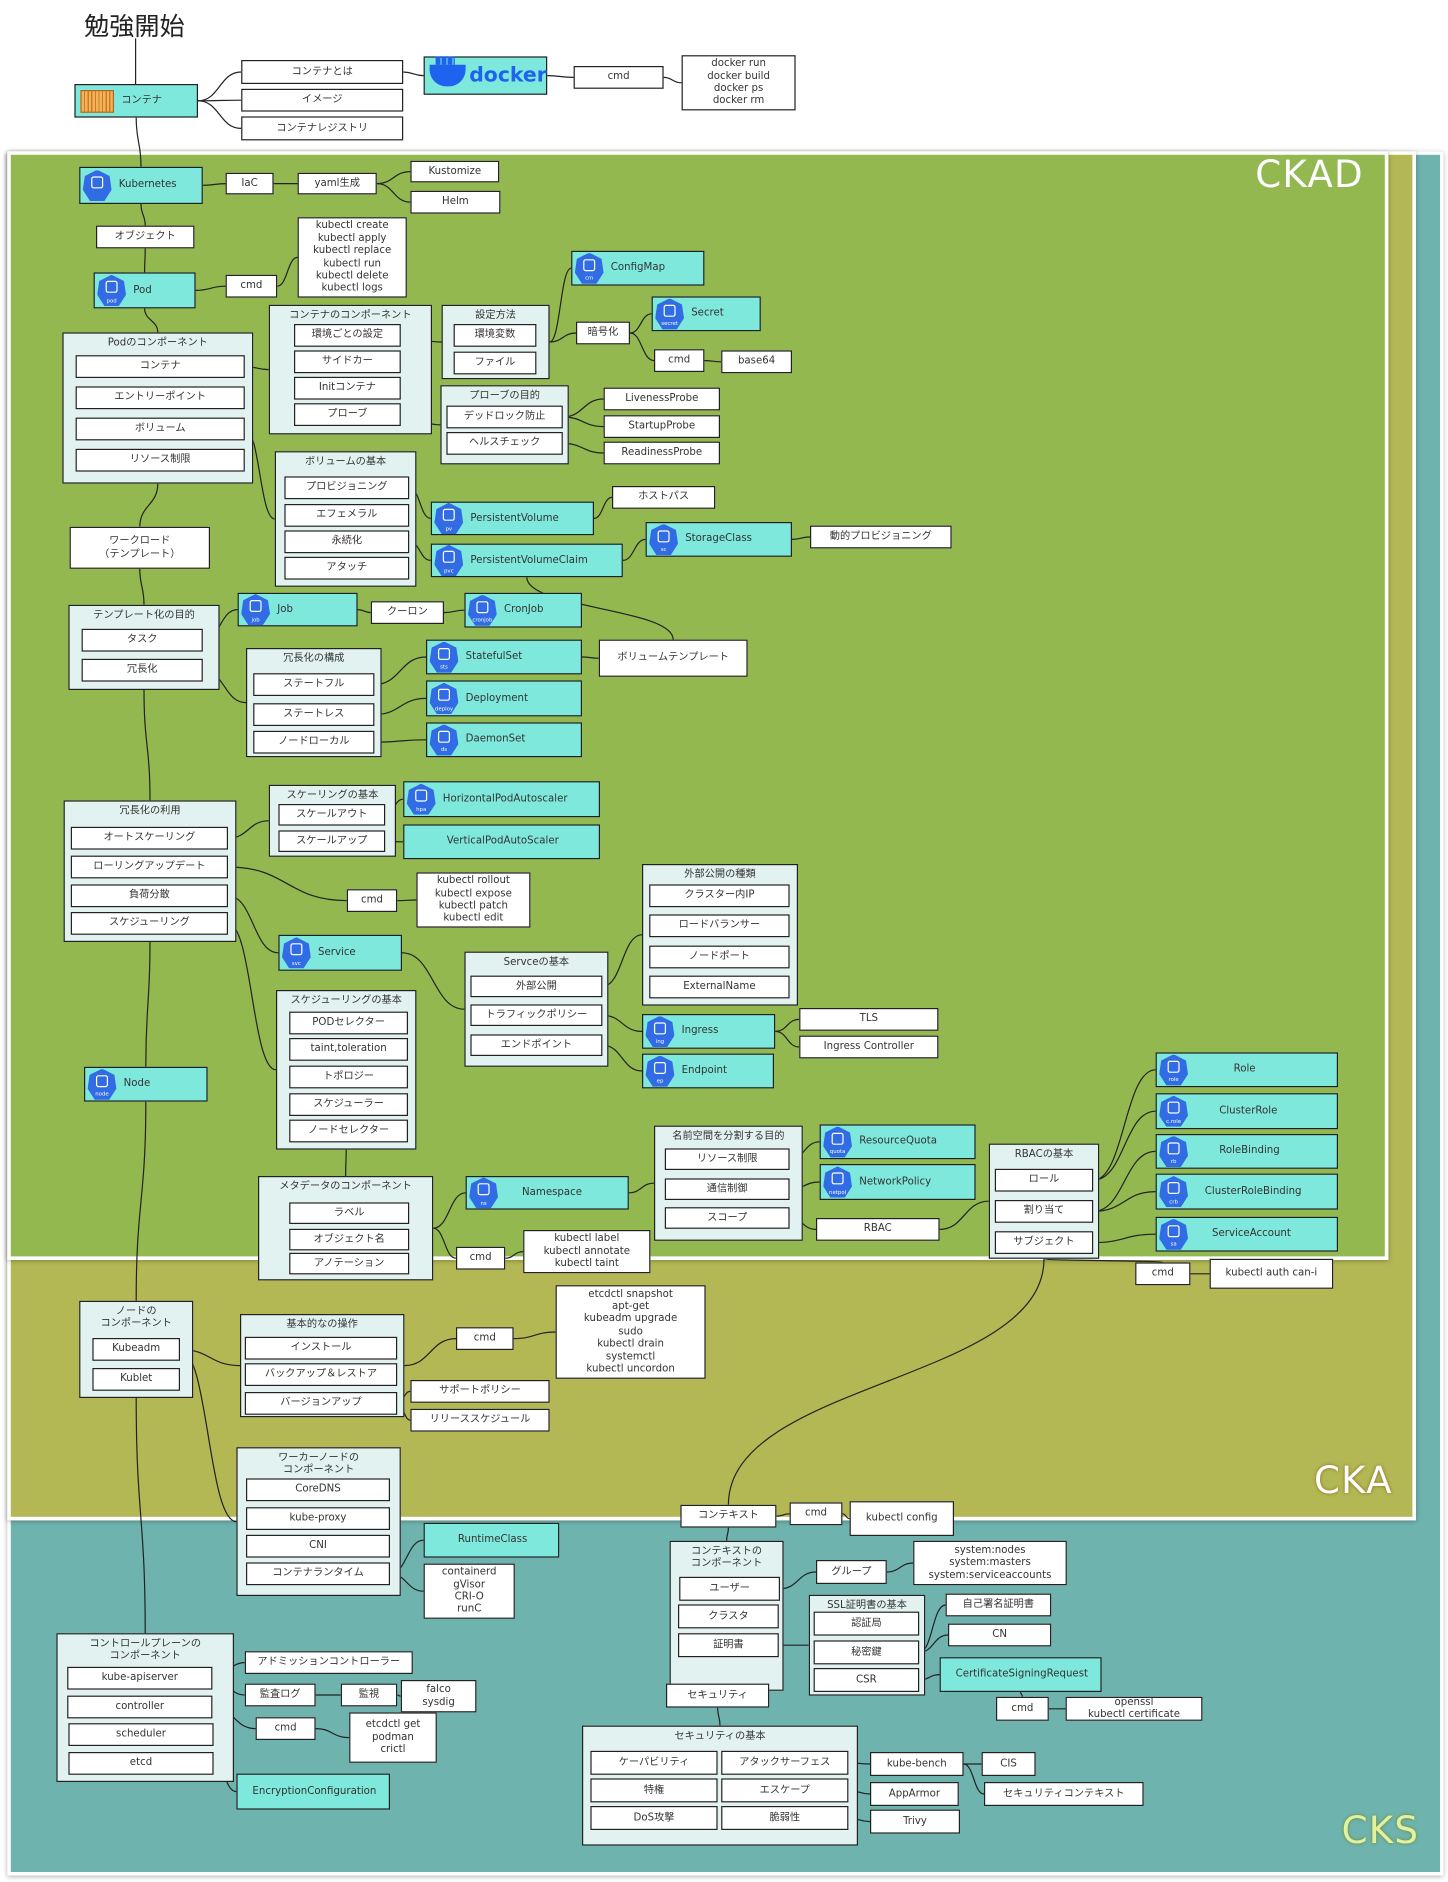 This screenshot has width=1448, height=1882. What do you see at coordinates (878, 1229) in the screenshot?
I see `rbac-node: RBAC` at bounding box center [878, 1229].